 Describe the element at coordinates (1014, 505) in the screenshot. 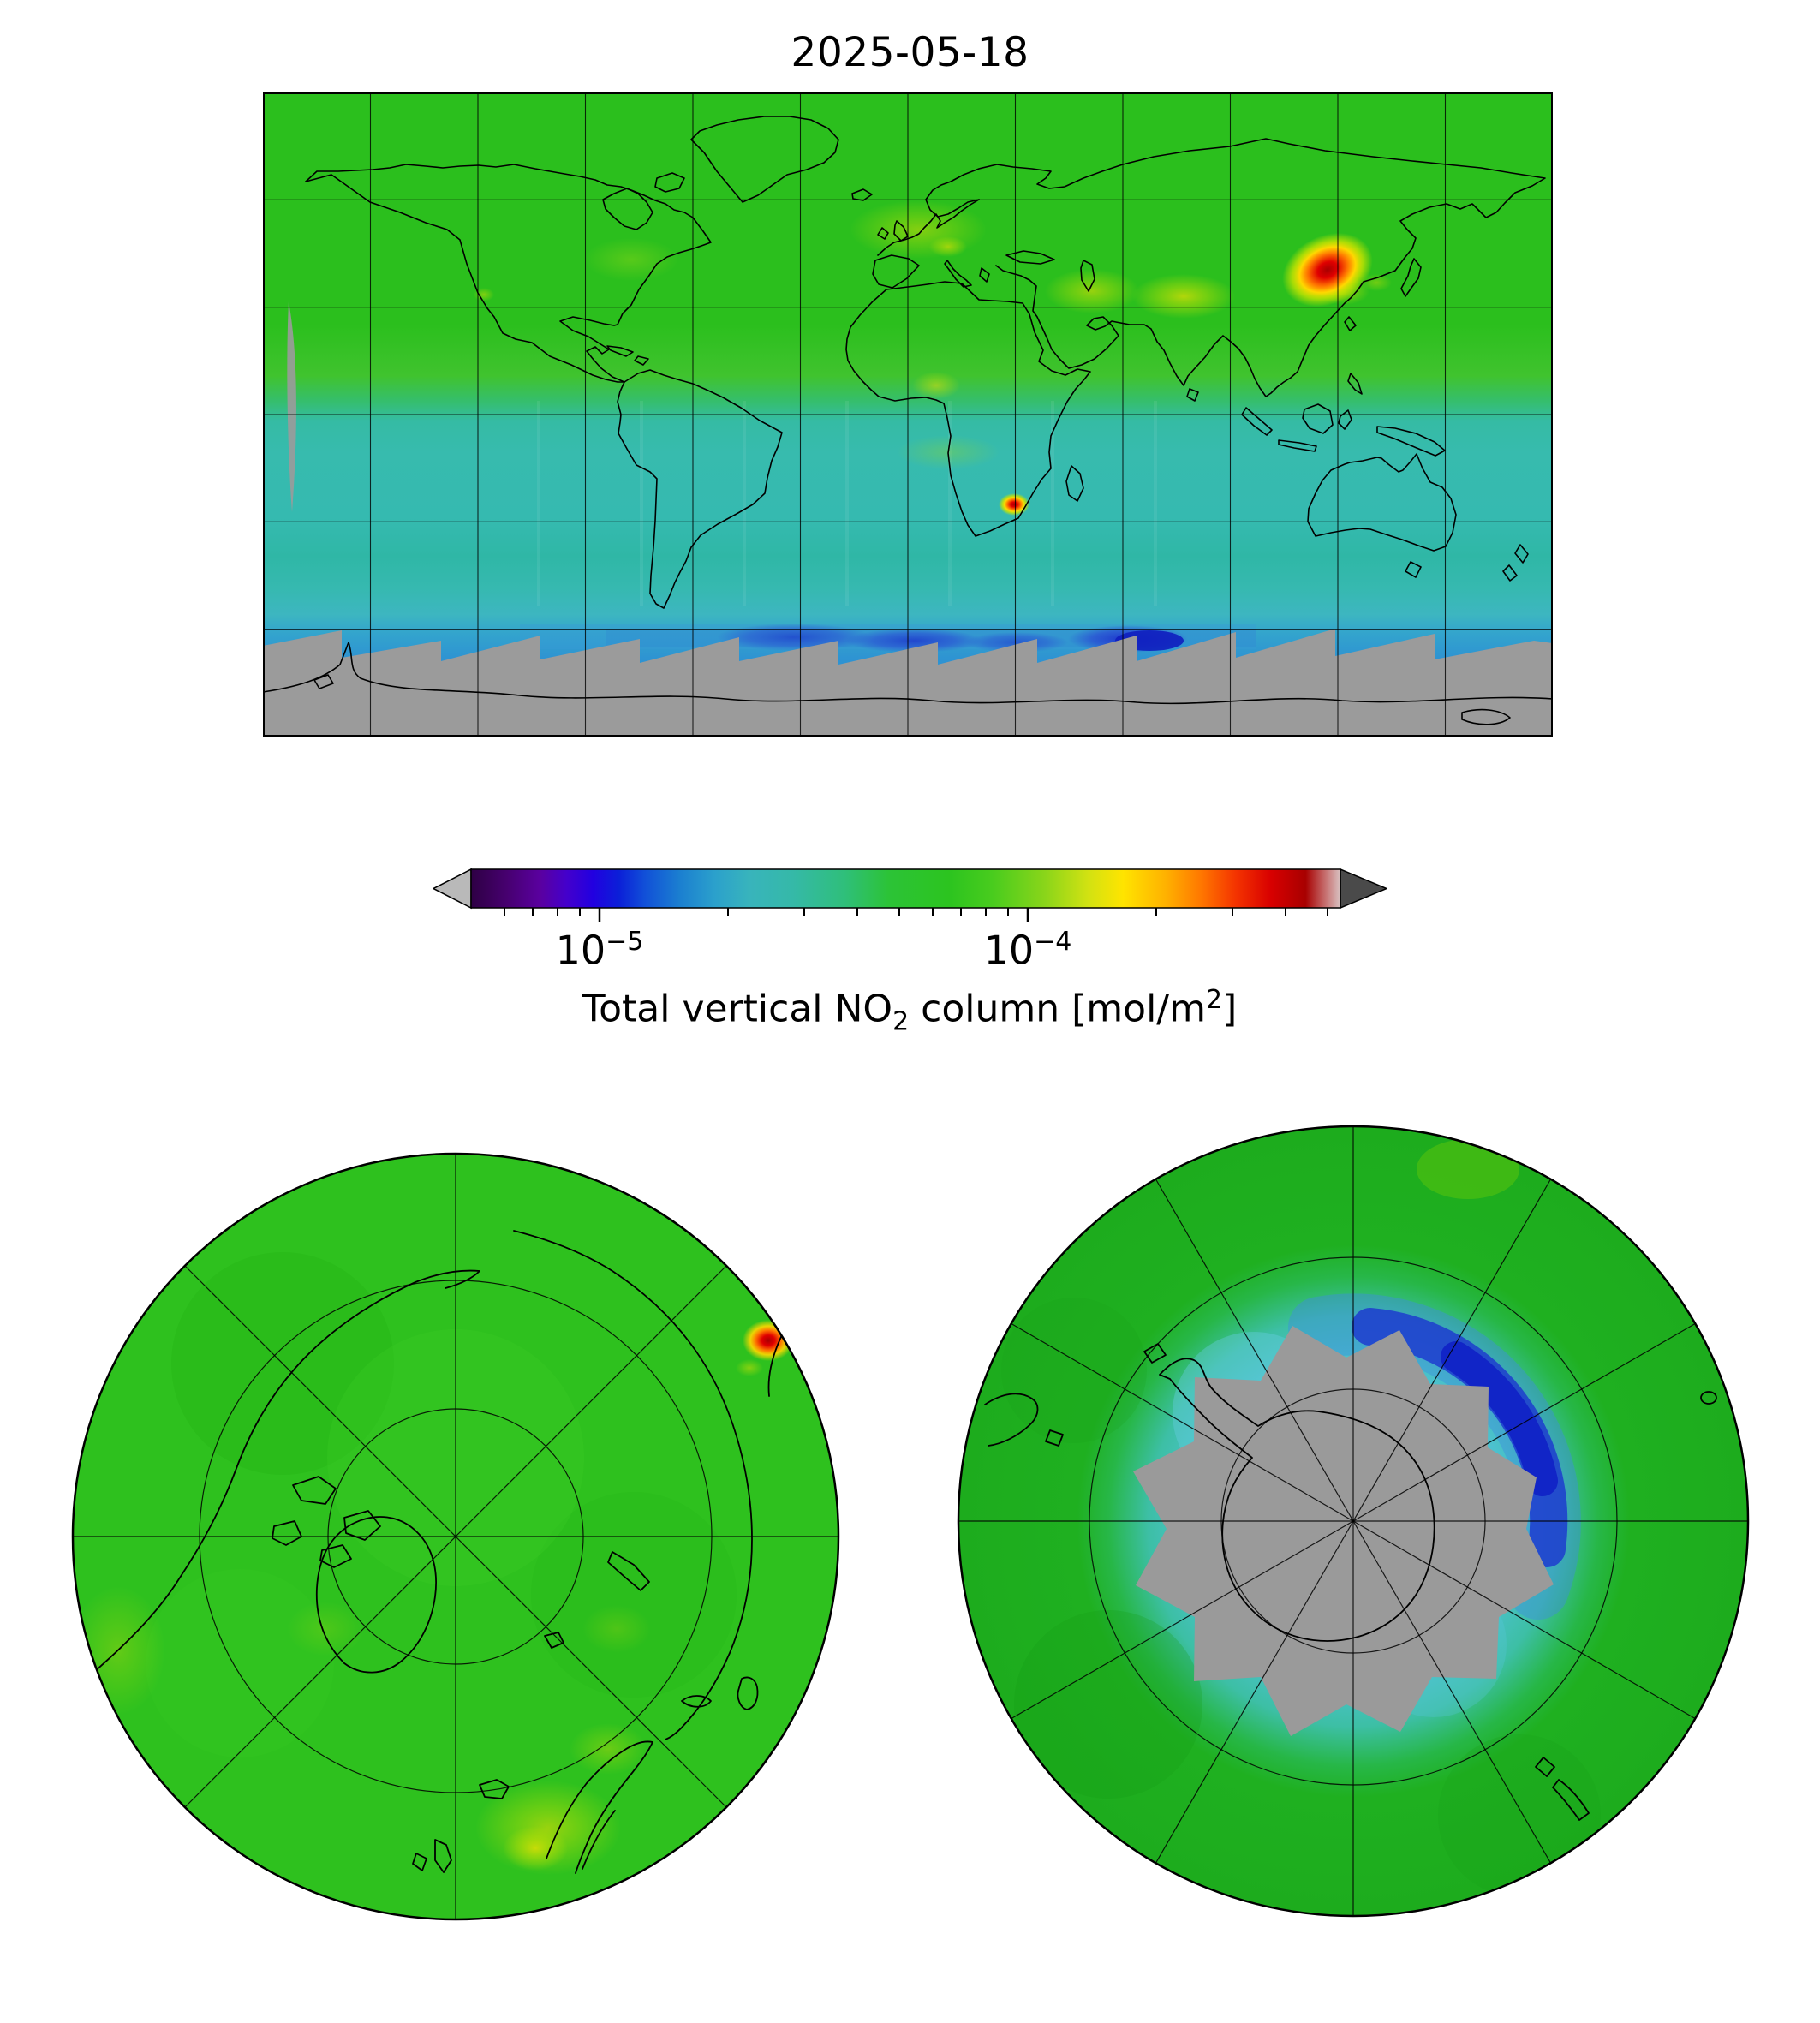

I see `hotspot-south-africa` at that location.